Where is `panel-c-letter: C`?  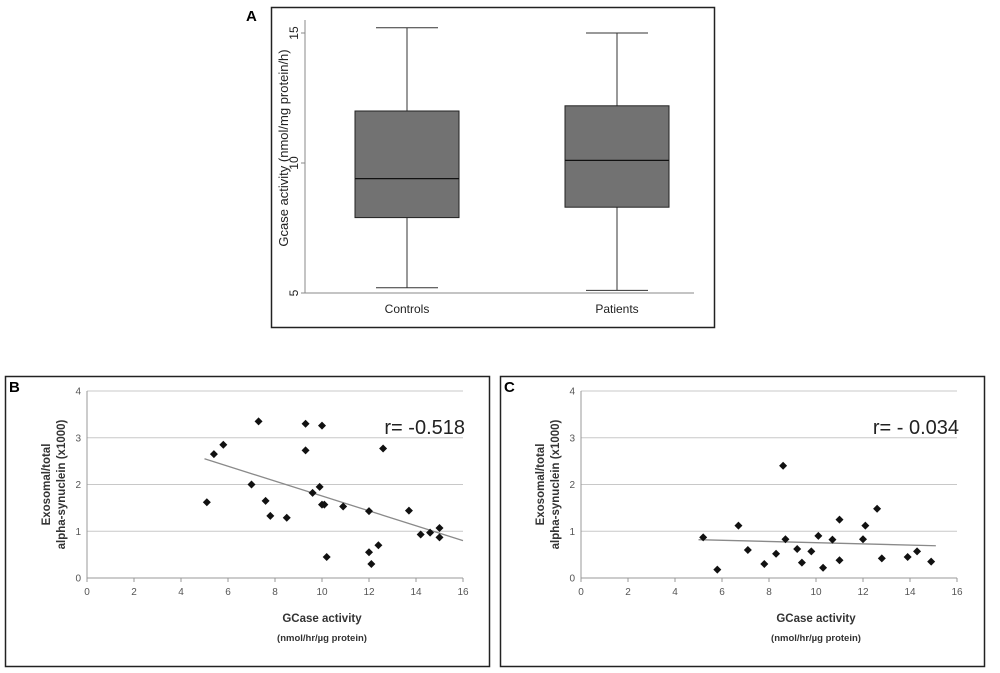 panel-c-letter: C is located at coordinates (509, 387).